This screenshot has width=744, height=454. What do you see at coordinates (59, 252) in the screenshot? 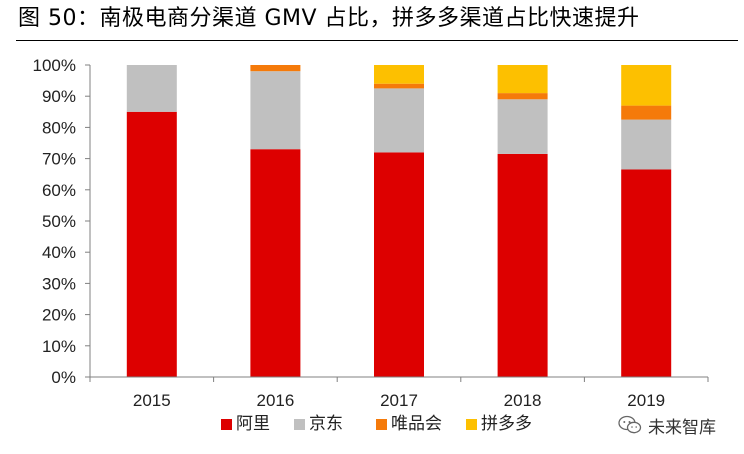
I see `y-tick-label: 40%` at bounding box center [59, 252].